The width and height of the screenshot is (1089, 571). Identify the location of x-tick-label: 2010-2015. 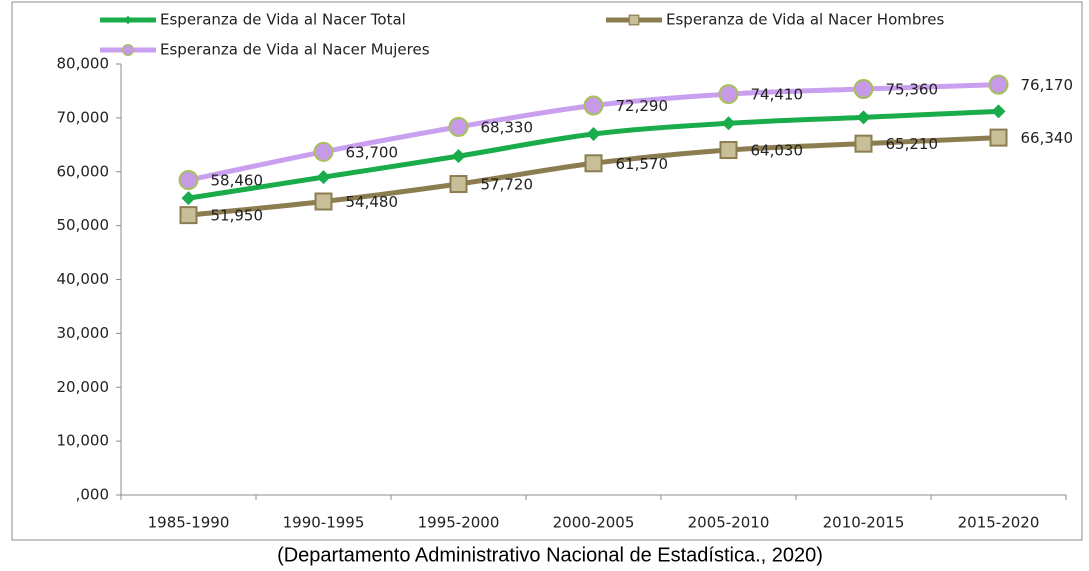
(864, 523).